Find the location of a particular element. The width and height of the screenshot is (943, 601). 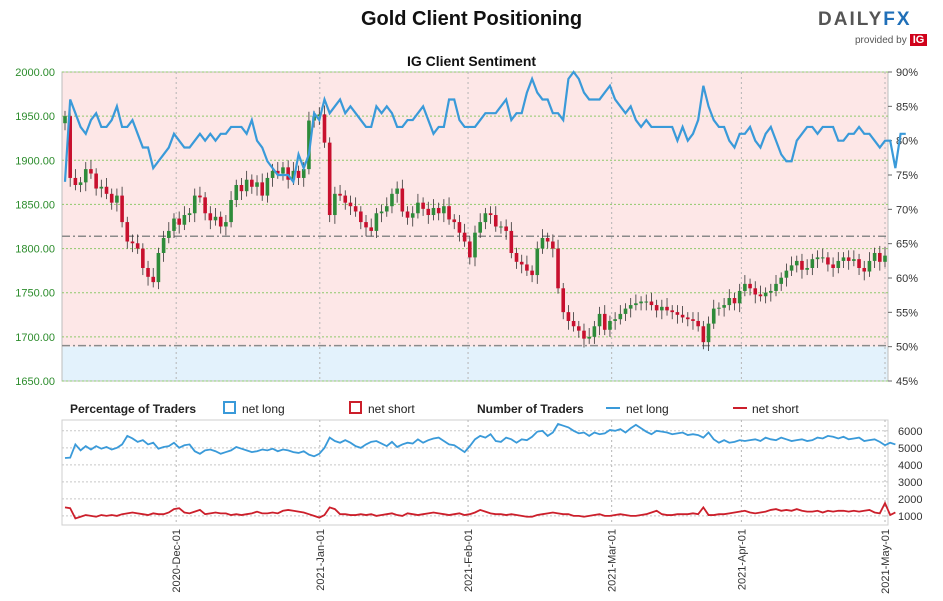

pct-tick-label: 70% is located at coordinates (907, 210).